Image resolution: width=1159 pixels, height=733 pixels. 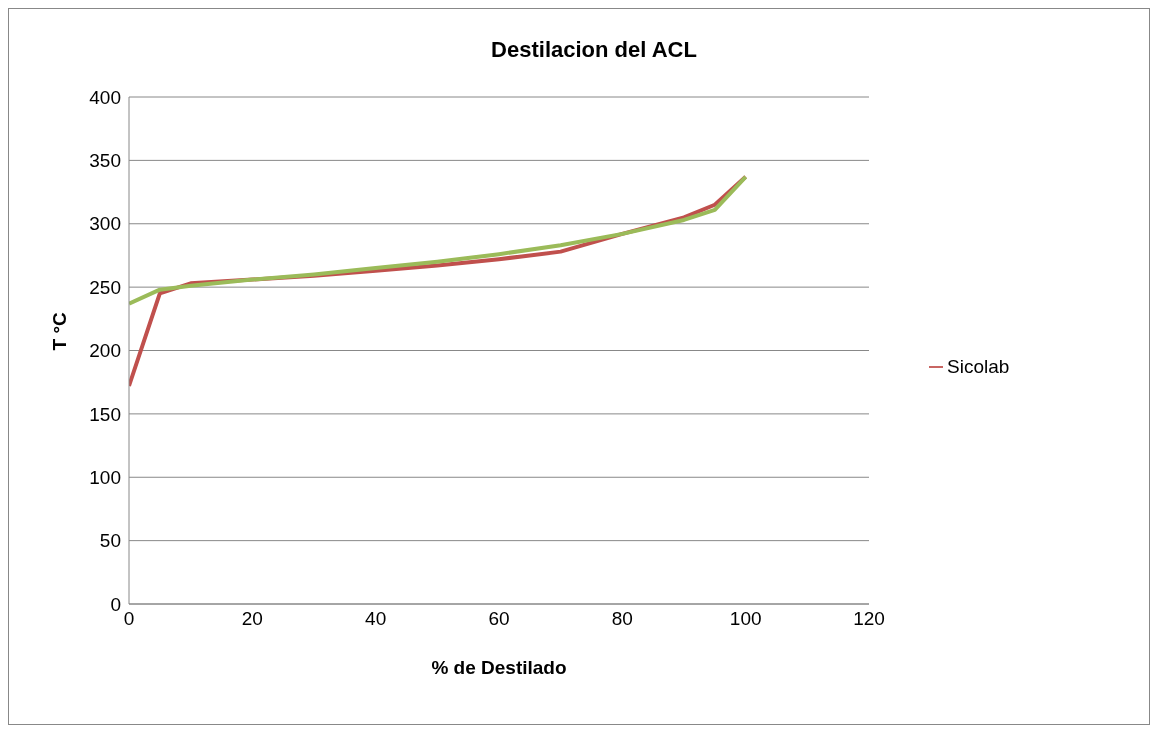 I want to click on x-tick-label: 100, so click(x=745, y=619).